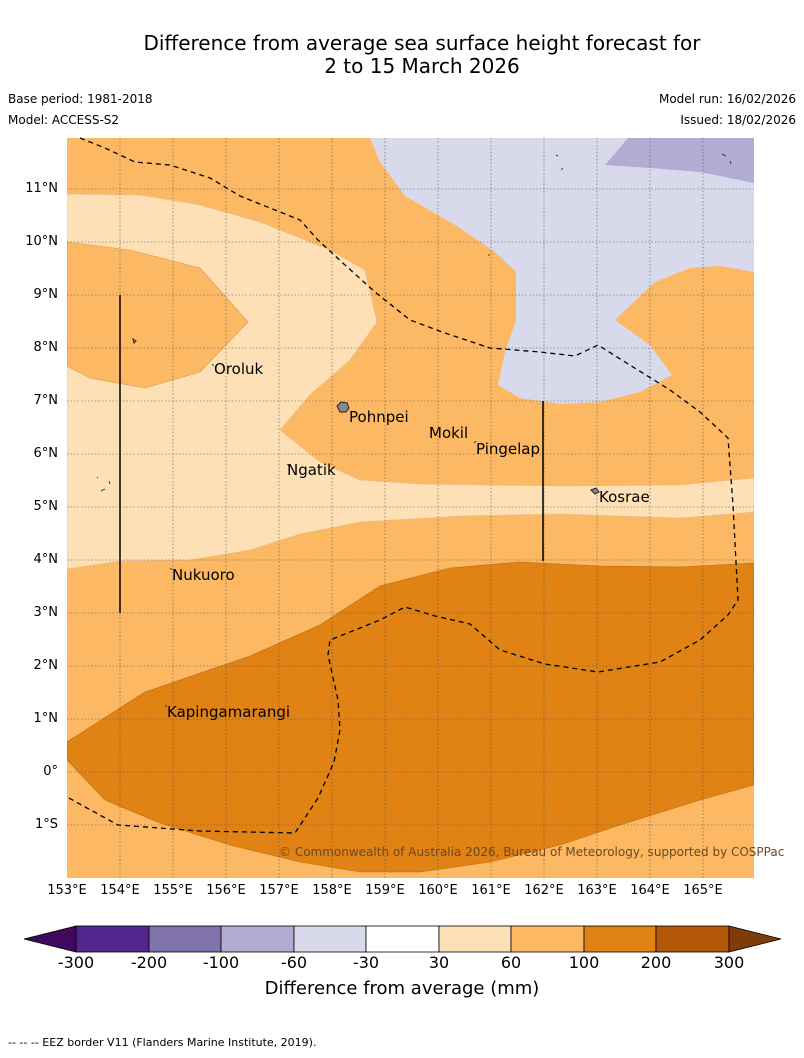  What do you see at coordinates (41, 188) in the screenshot?
I see `lat-label: 11°N` at bounding box center [41, 188].